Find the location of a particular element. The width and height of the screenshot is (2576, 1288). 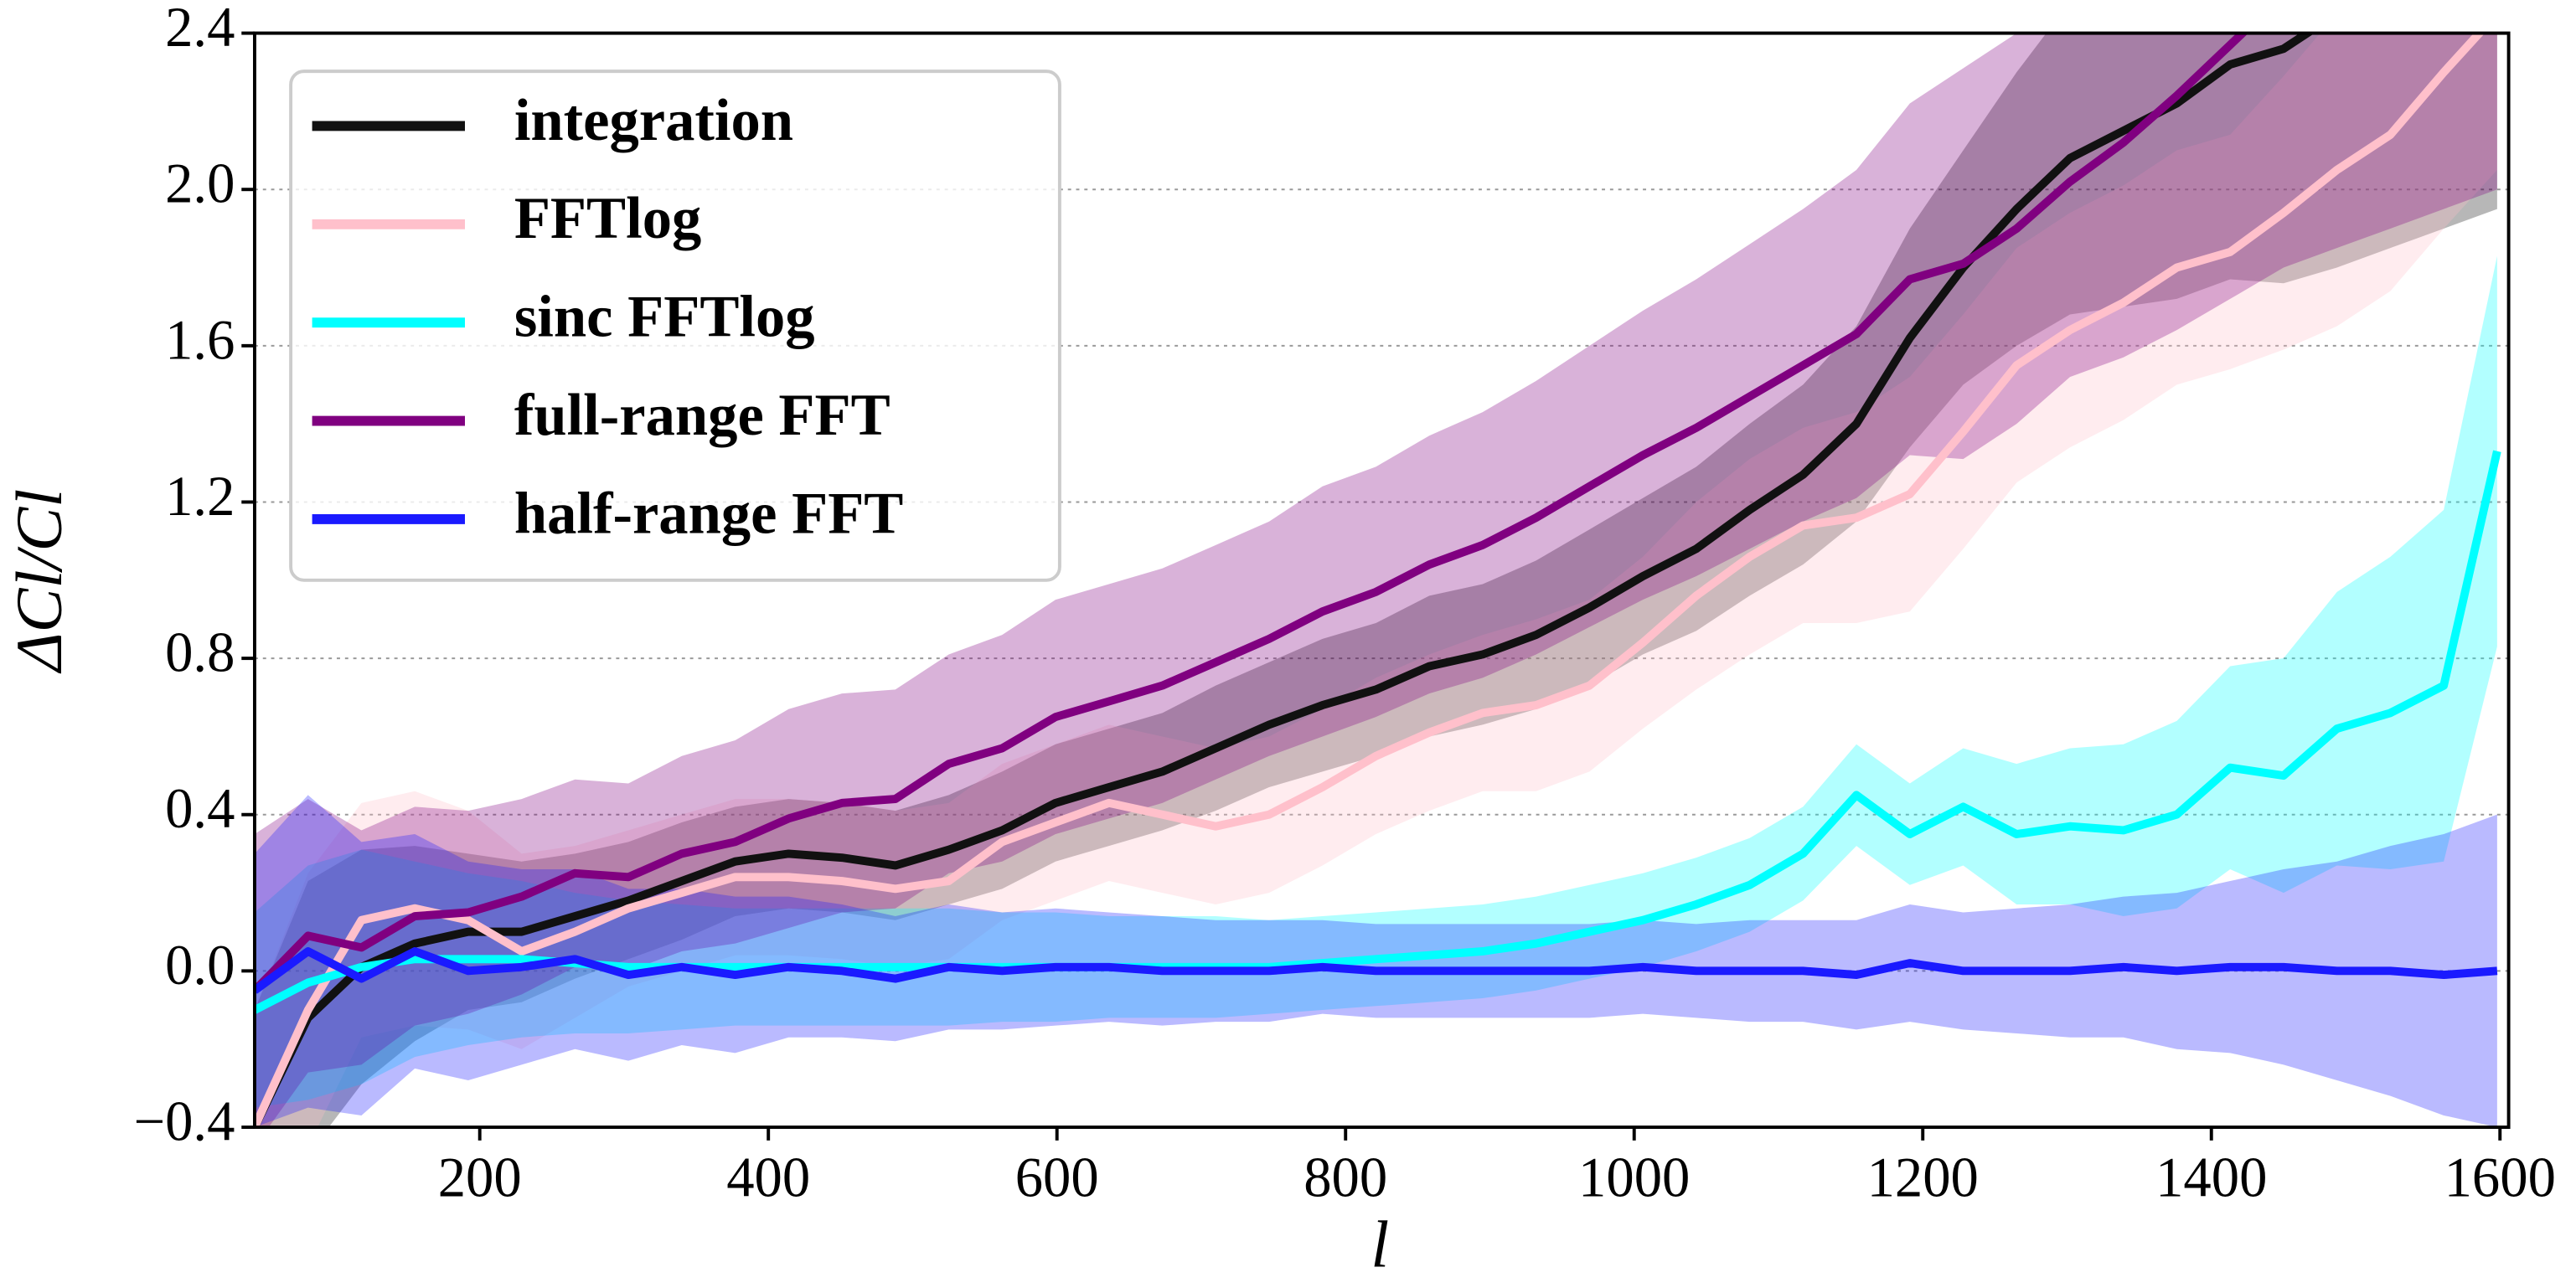

legend-label: sinc FFTlog is located at coordinates (664, 316).